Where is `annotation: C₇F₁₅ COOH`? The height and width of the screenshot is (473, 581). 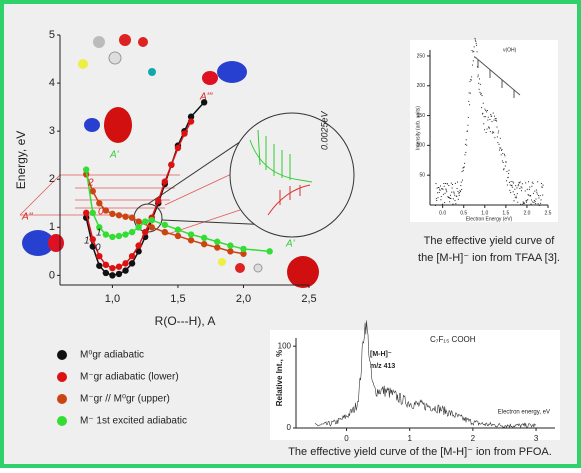
annotation: C₇F₁₅ COOH is located at coordinates (453, 339).